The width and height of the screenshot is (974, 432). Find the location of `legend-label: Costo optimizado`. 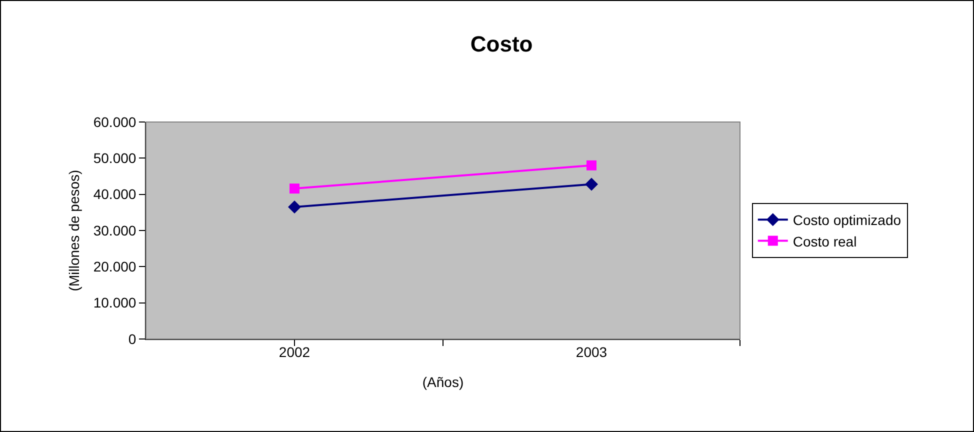

legend-label: Costo optimizado is located at coordinates (847, 220).